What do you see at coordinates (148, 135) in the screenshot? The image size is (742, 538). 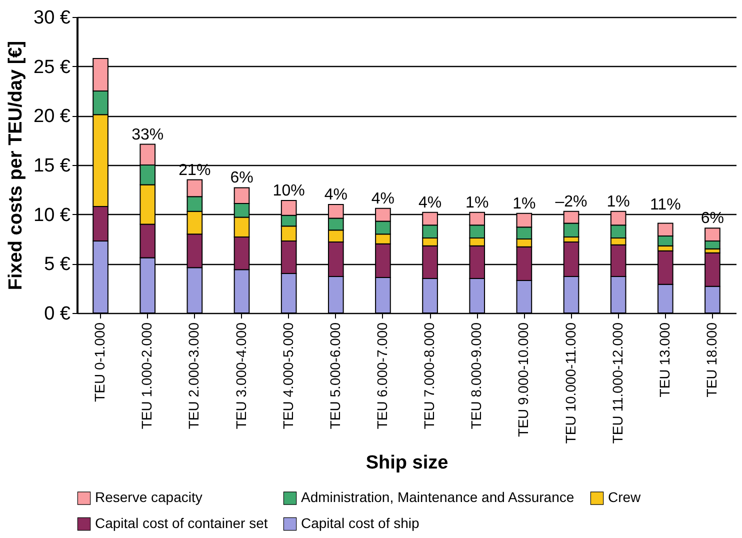 I see `annotation: 33%` at bounding box center [148, 135].